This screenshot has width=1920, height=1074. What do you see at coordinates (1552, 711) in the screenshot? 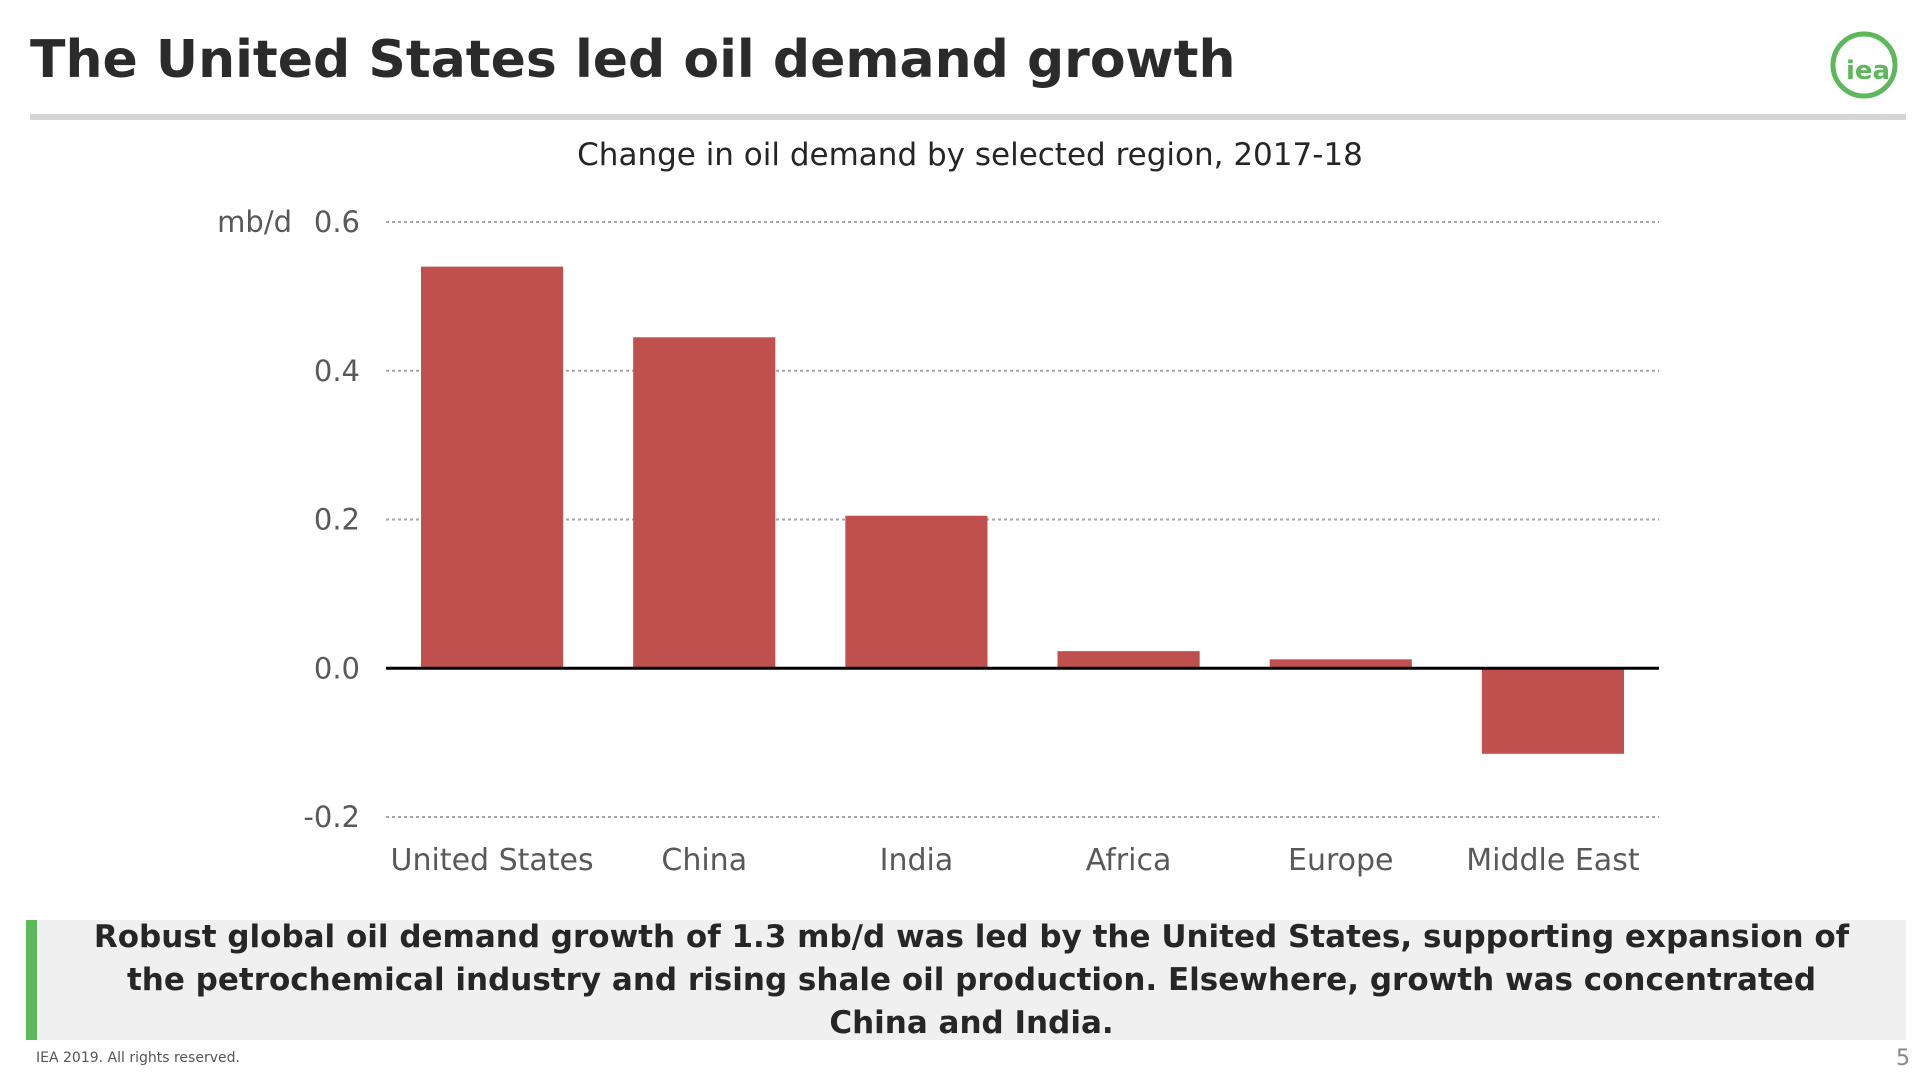
I see `bar-middle-east` at bounding box center [1552, 711].